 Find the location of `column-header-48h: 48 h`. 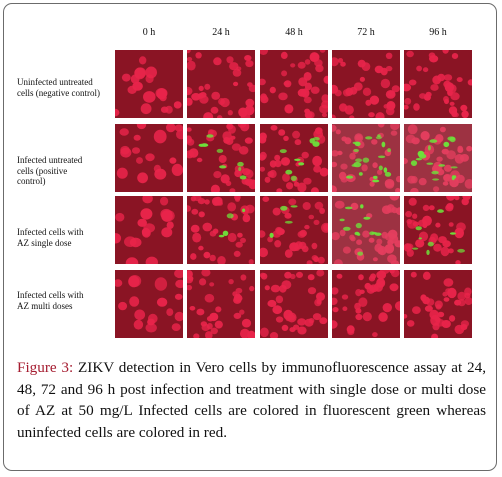

column-header-48h: 48 h is located at coordinates (294, 32).